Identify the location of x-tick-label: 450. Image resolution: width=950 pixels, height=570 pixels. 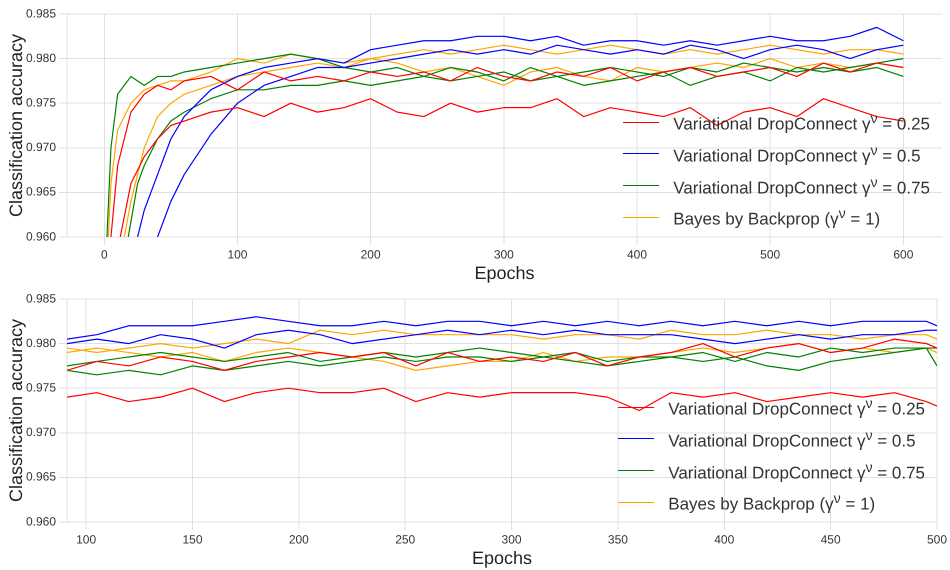
(830, 539).